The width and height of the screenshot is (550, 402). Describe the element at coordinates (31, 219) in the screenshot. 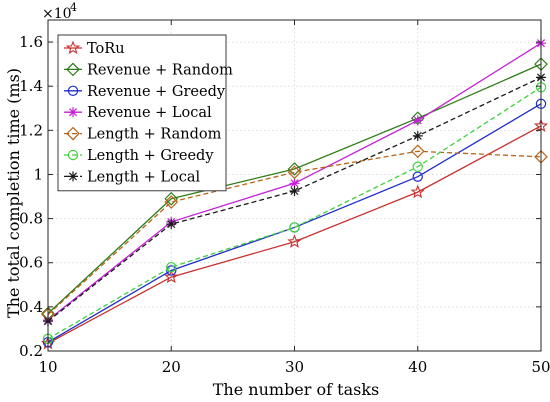

I see `y-tick-label: 0.8` at that location.